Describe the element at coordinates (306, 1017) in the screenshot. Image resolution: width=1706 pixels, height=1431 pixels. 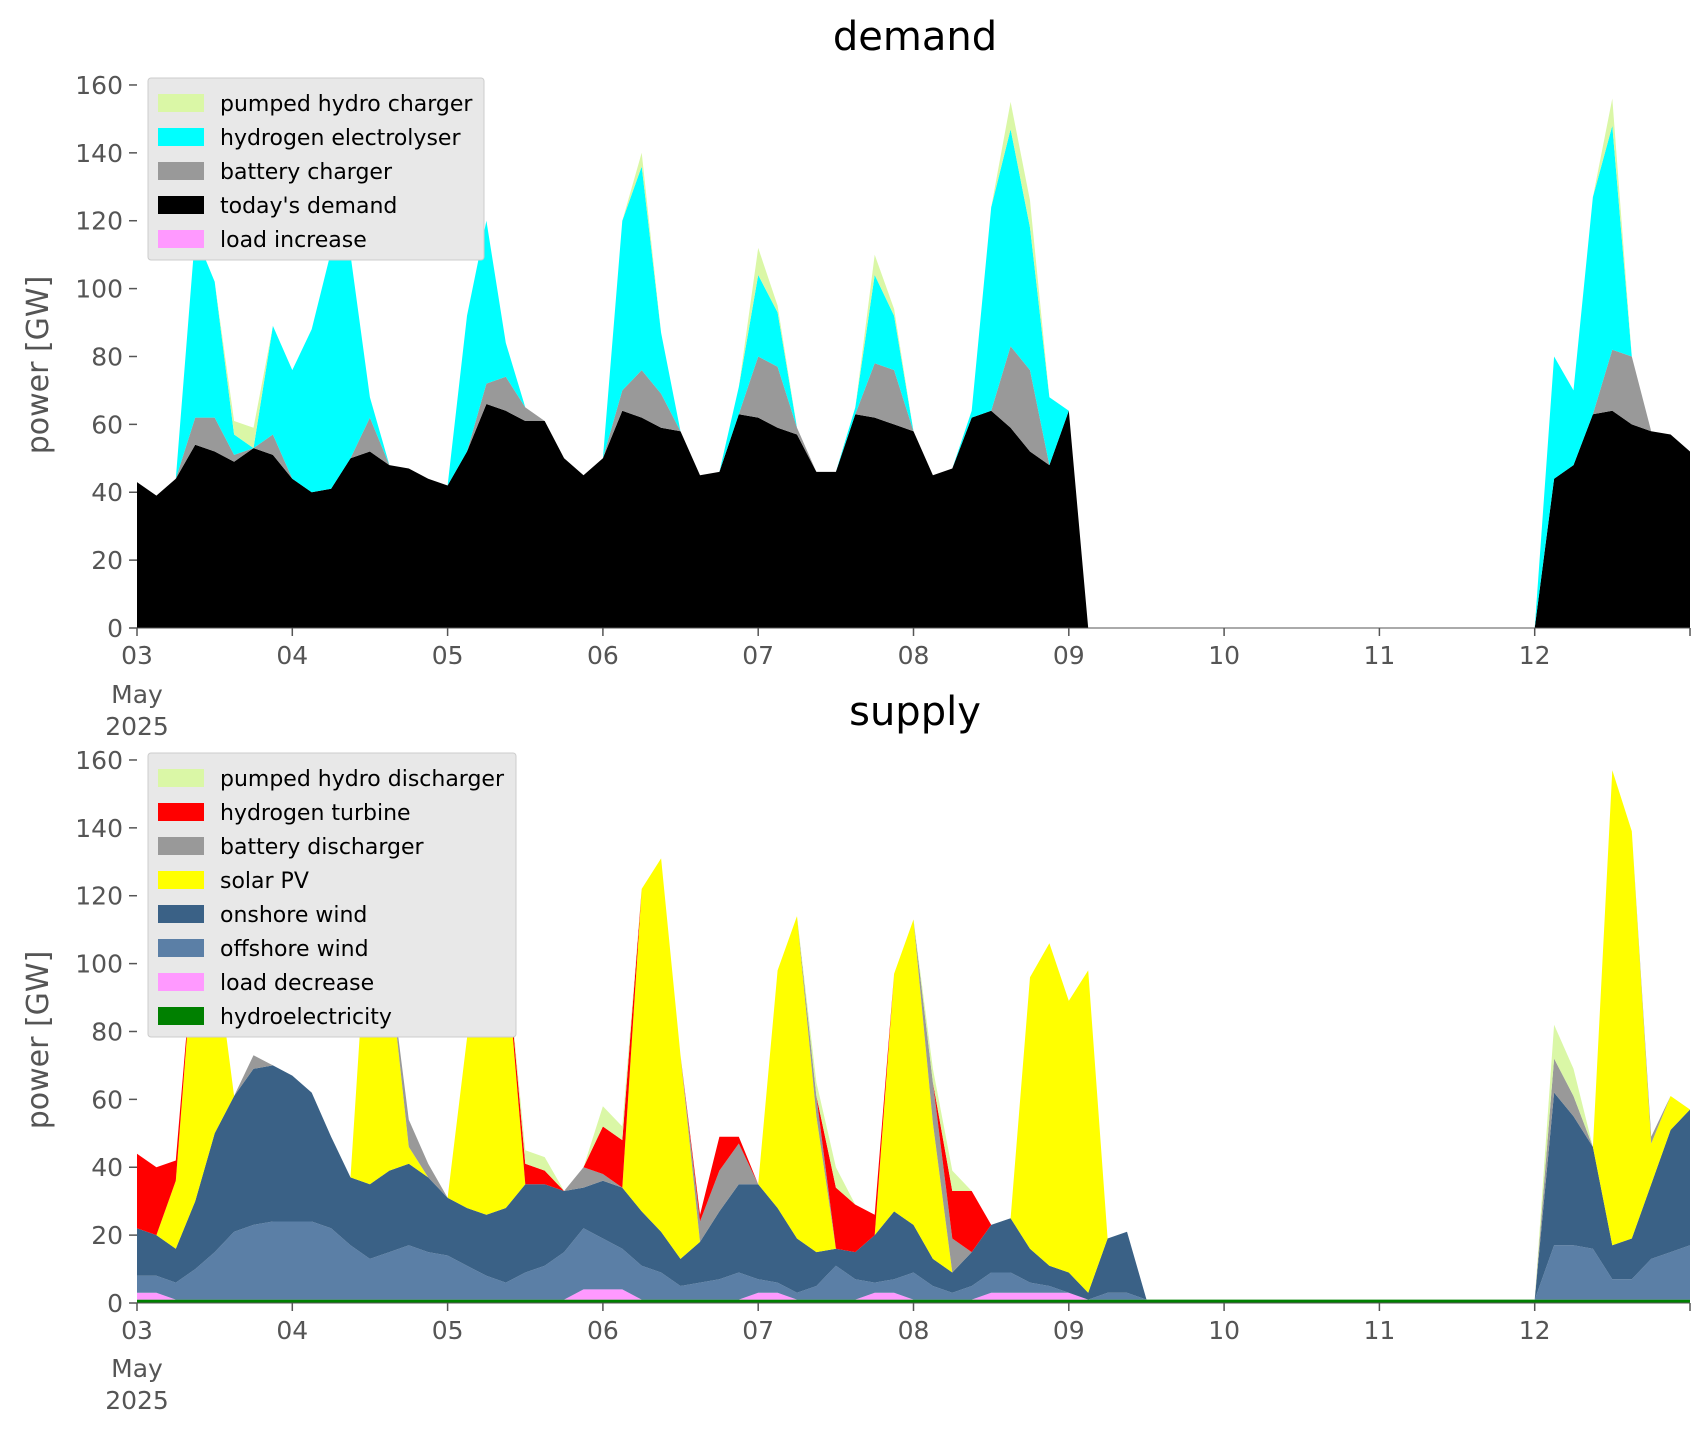
I see `legend-label: hydroelectricity` at that location.